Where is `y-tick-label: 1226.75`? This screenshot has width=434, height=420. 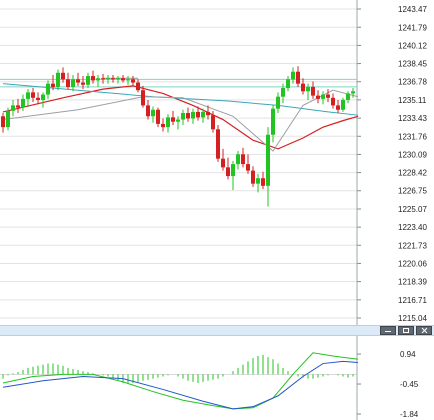
y-tick-label: 1226.75 is located at coordinates (412, 191).